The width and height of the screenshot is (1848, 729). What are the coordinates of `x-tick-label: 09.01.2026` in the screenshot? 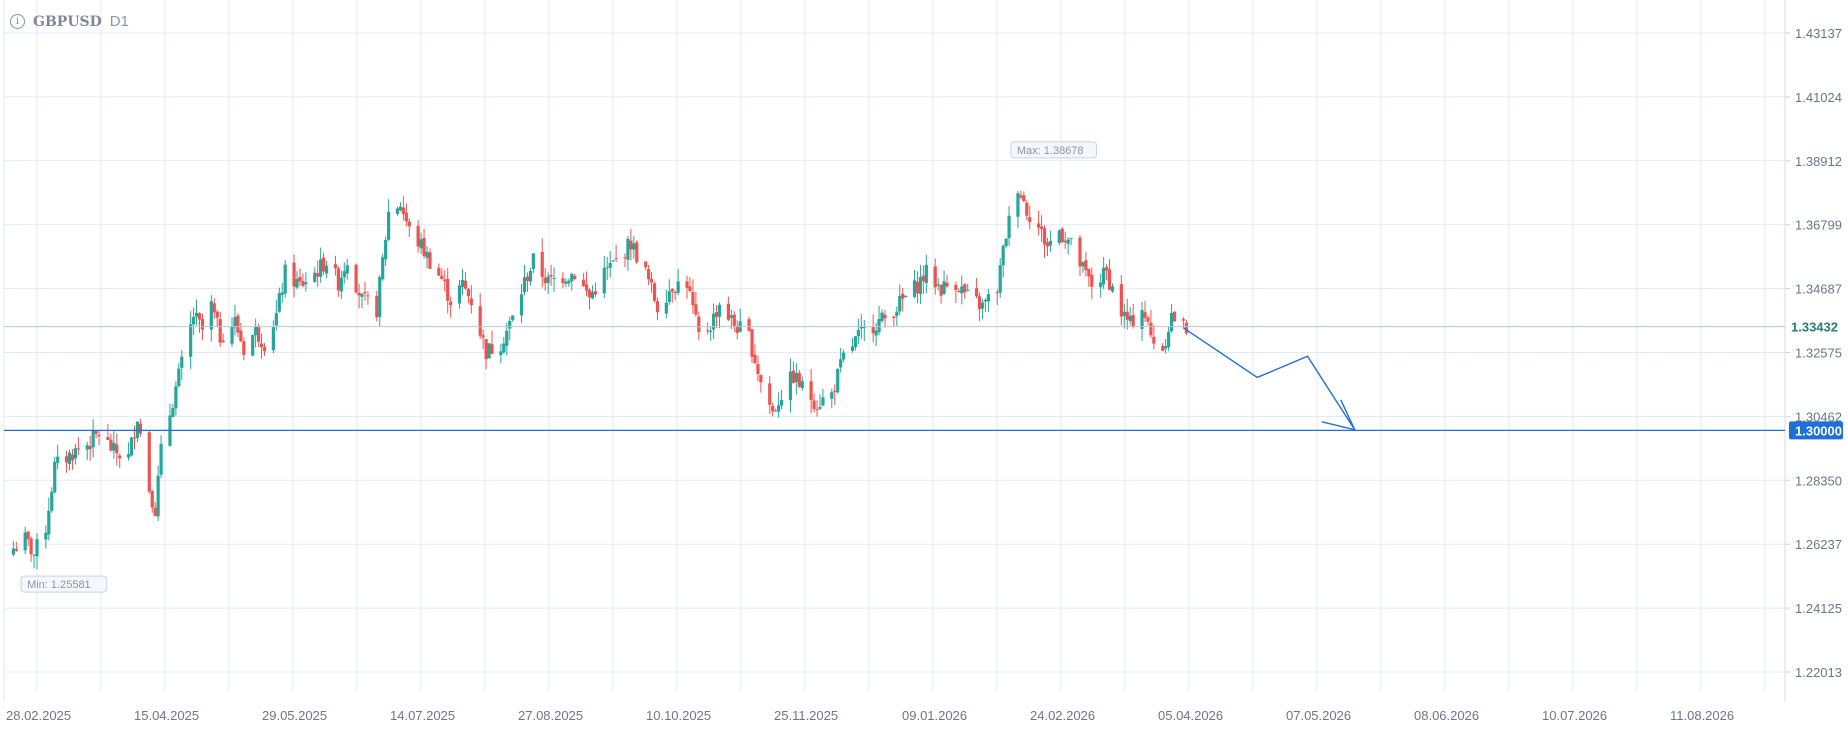 It's located at (934, 715).